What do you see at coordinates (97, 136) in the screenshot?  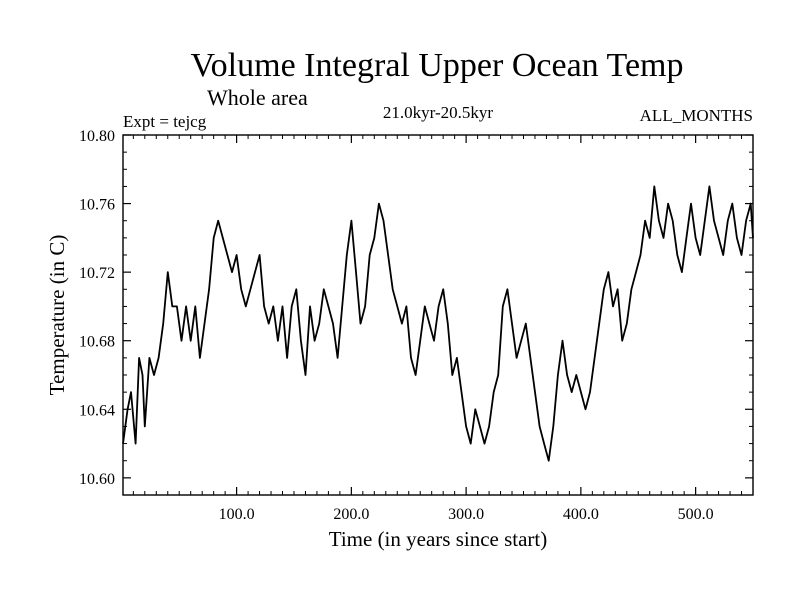 I see `y-tick-label: 10.80` at bounding box center [97, 136].